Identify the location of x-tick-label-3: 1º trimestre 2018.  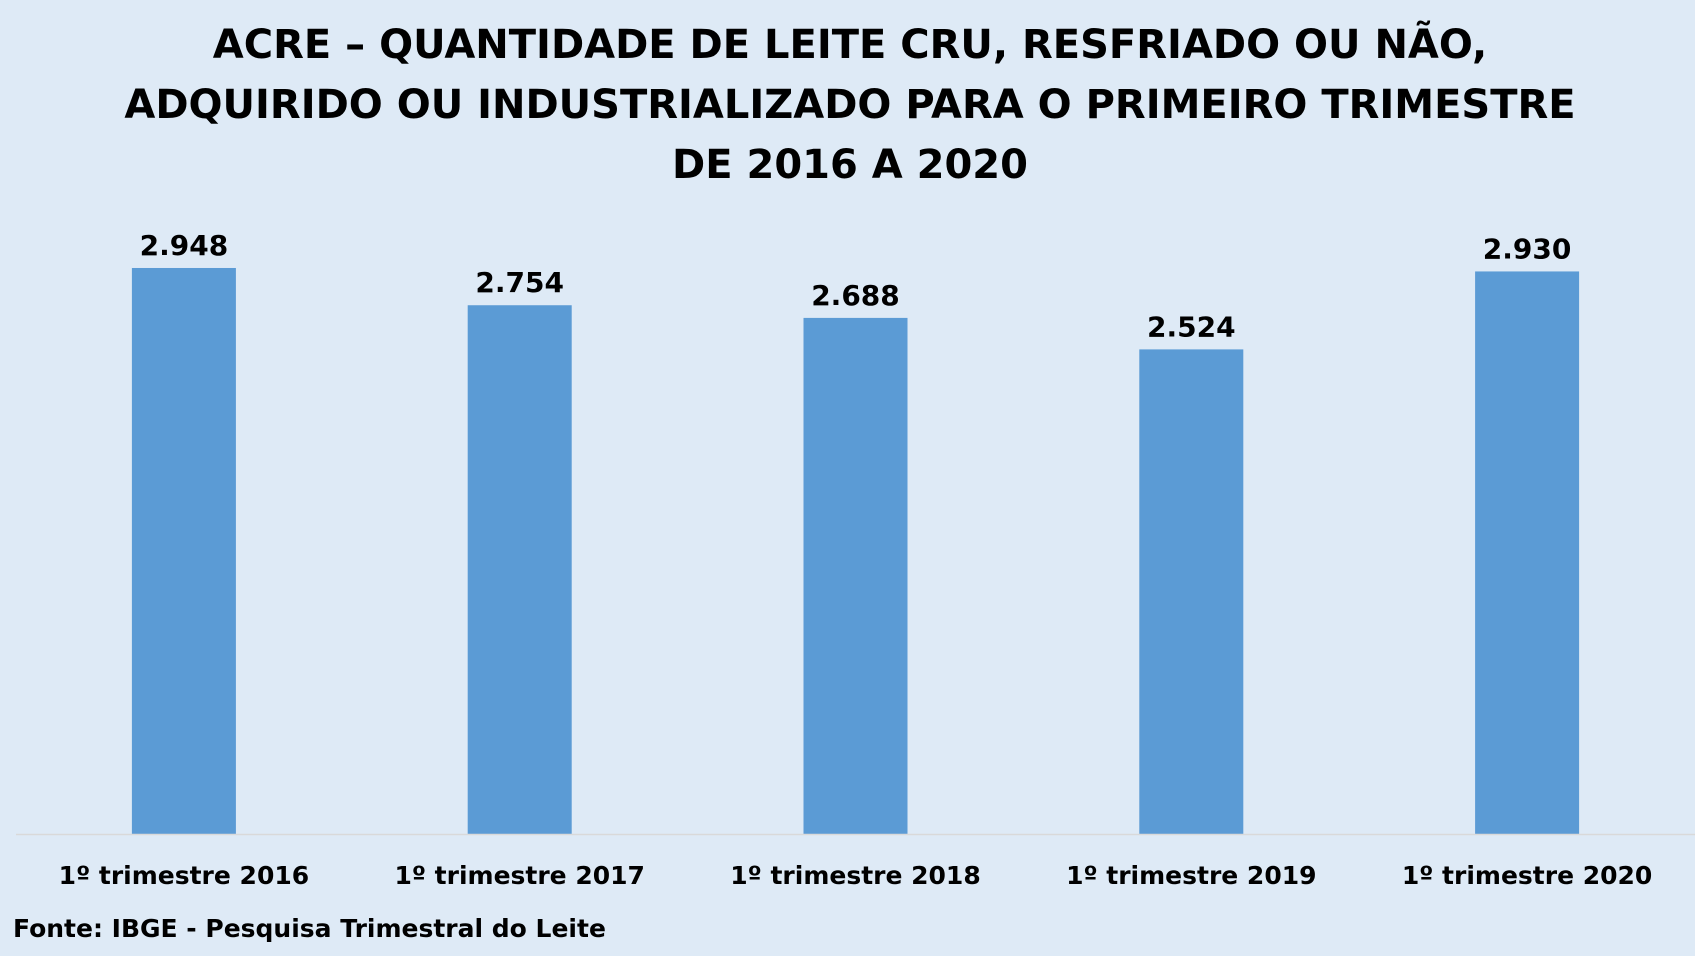
(855, 875).